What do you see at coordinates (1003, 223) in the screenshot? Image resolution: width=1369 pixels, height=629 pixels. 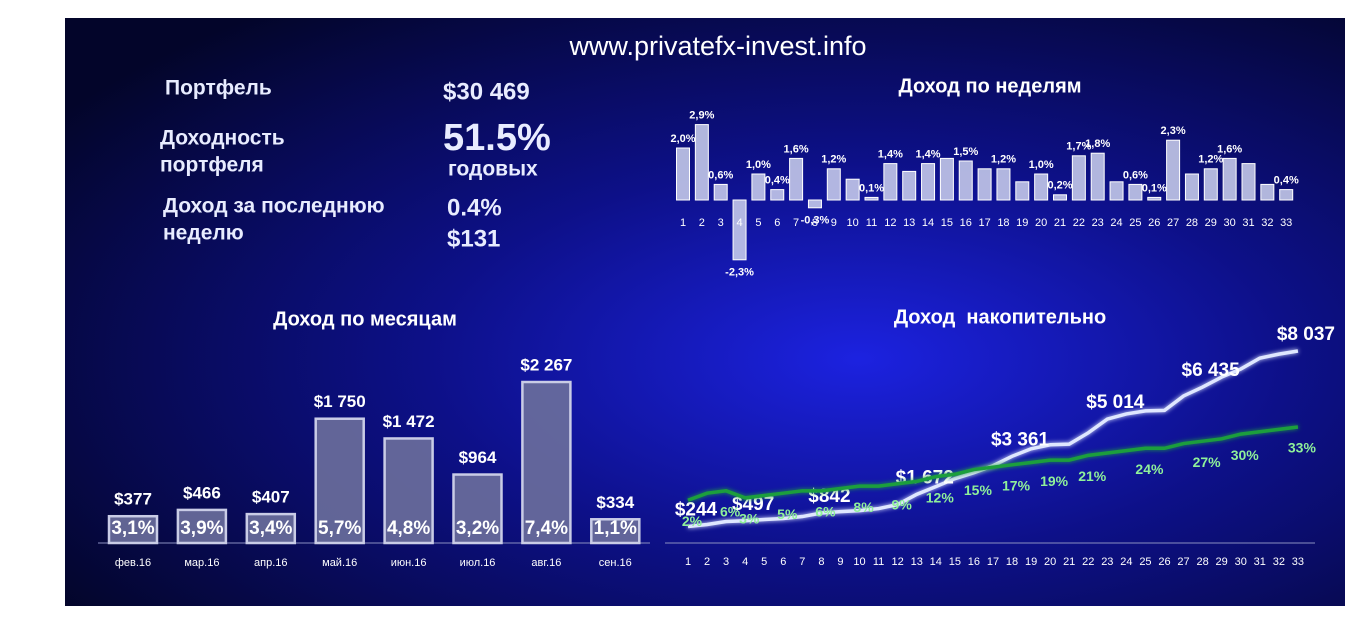 I see `x-tick-label: 18` at bounding box center [1003, 223].